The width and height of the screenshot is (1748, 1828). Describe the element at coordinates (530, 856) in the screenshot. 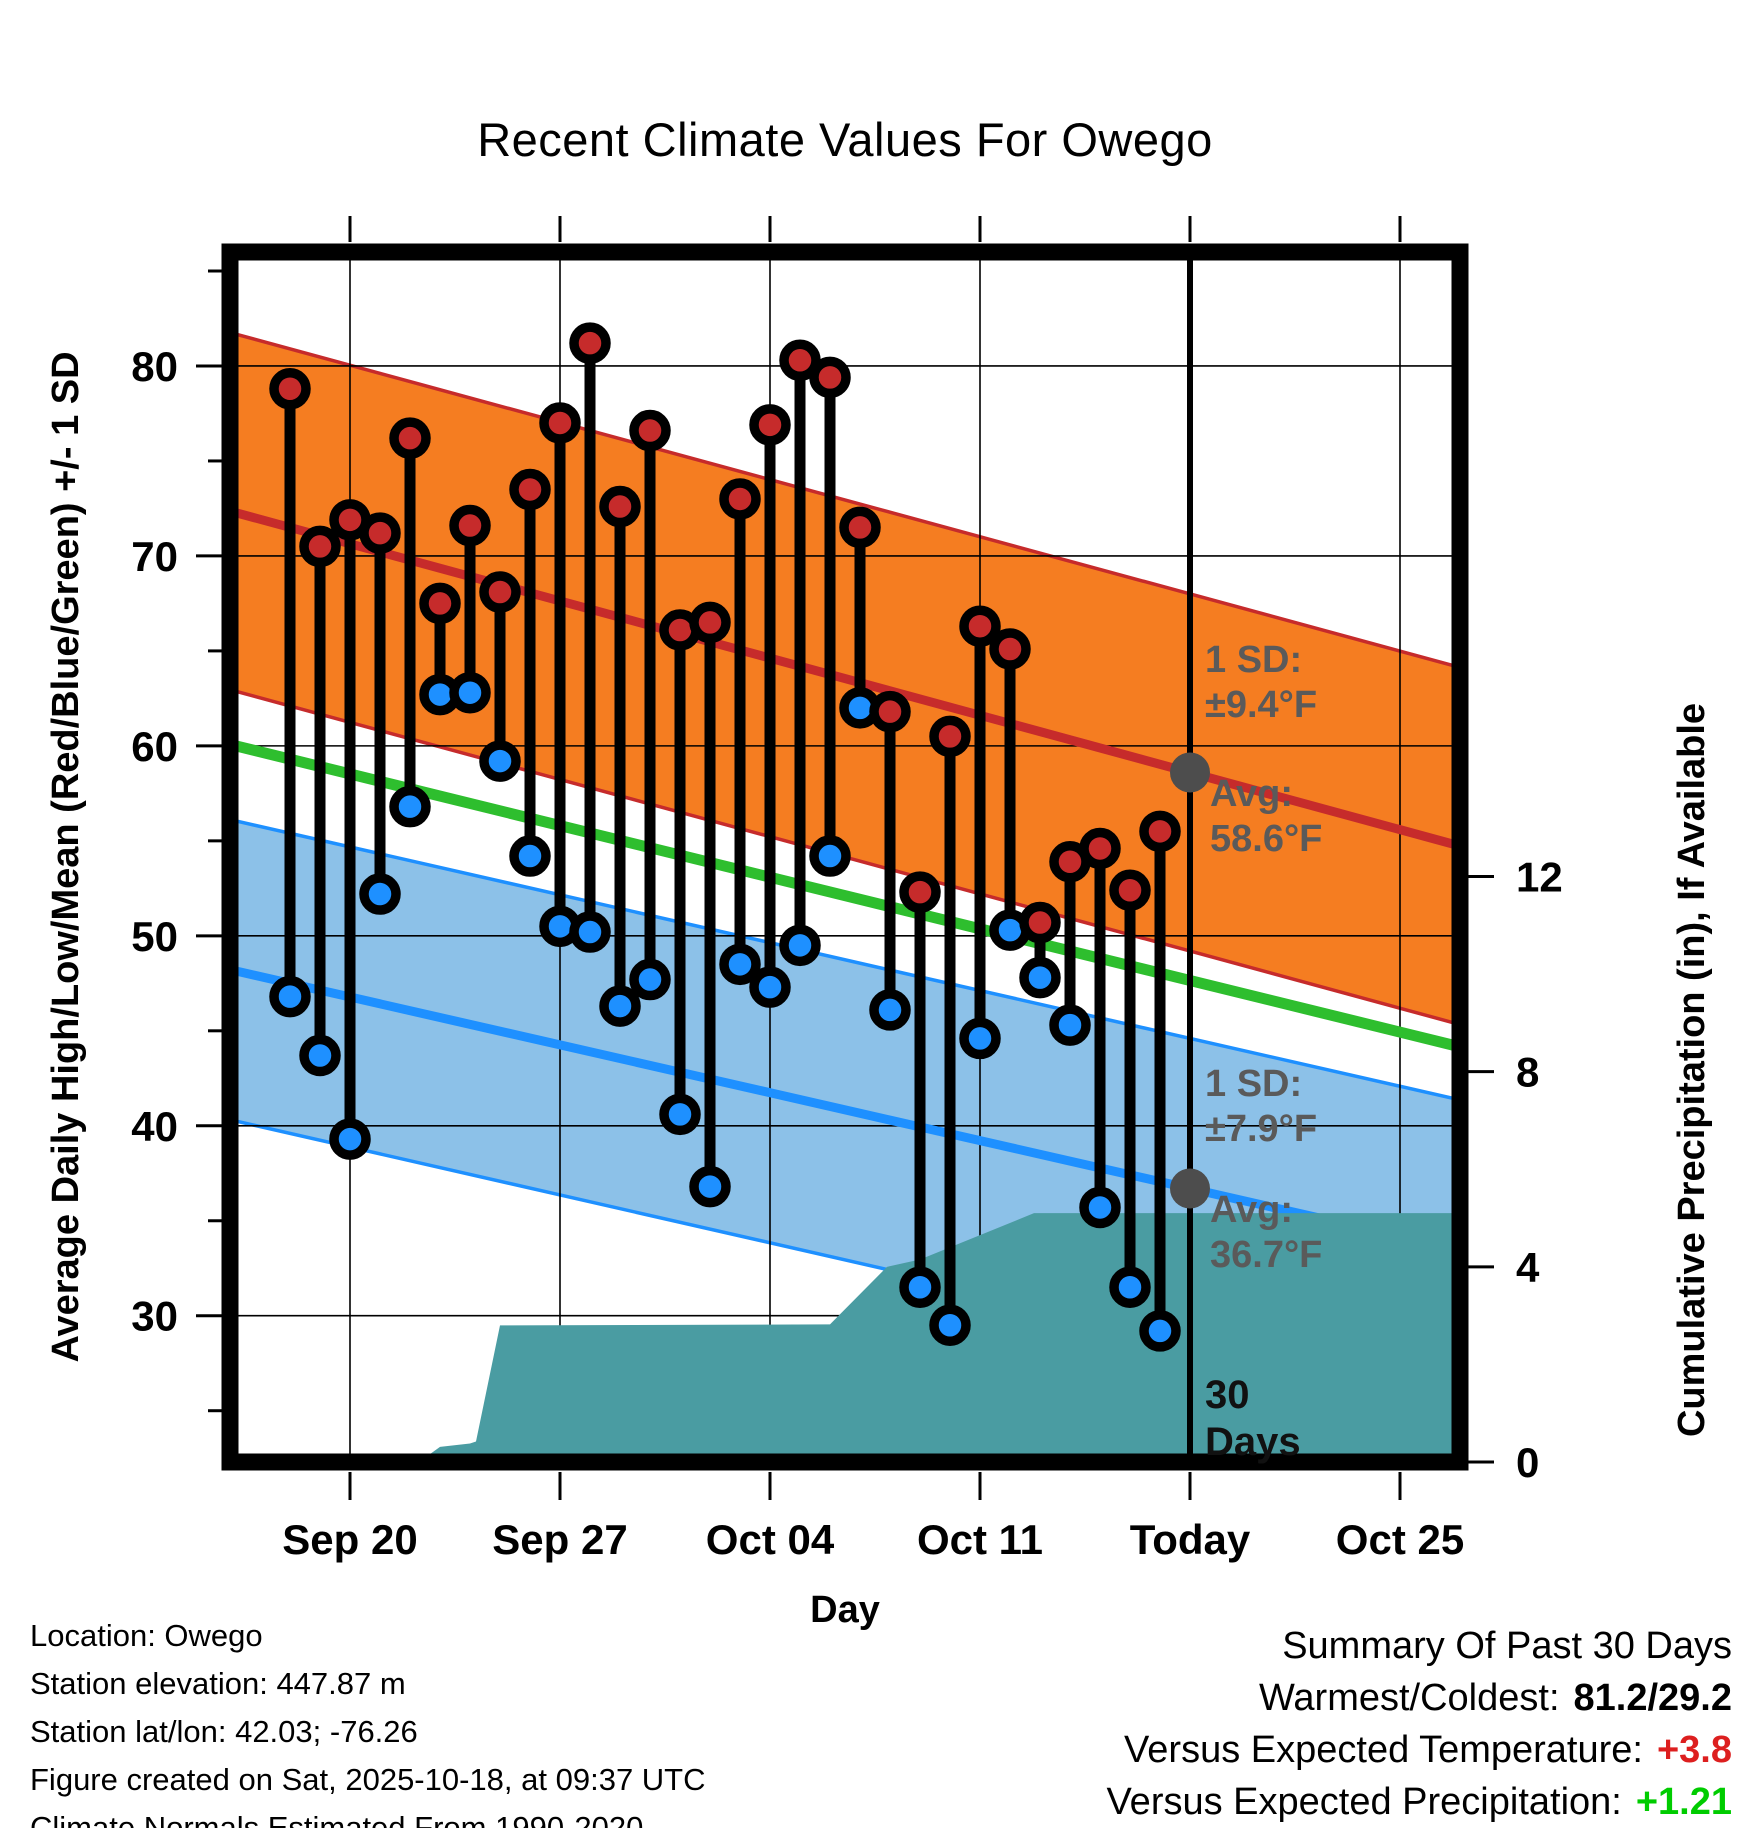

I see `low-dot-Sep 26` at that location.